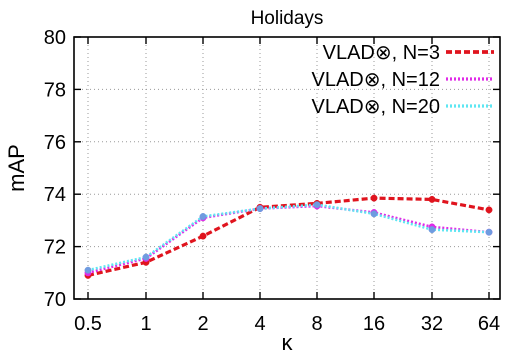 This screenshot has width=517, height=354. Describe the element at coordinates (381, 53) in the screenshot. I see `legend-label: VLAD⊗, N=3` at that location.